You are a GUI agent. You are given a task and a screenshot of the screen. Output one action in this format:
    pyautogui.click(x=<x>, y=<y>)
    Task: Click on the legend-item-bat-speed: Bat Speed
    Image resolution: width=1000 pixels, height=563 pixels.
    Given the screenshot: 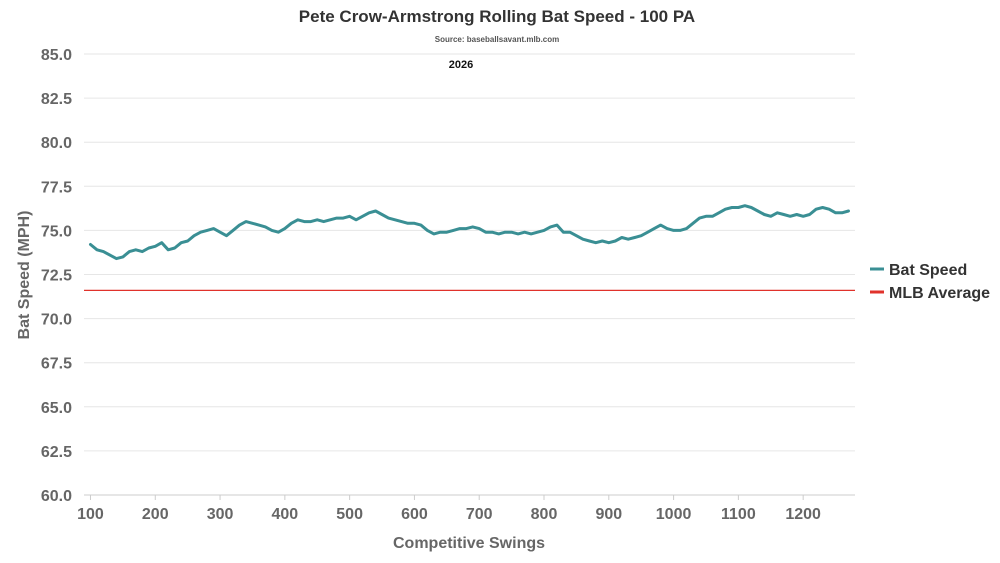 What is the action you would take?
    pyautogui.click(x=918, y=270)
    